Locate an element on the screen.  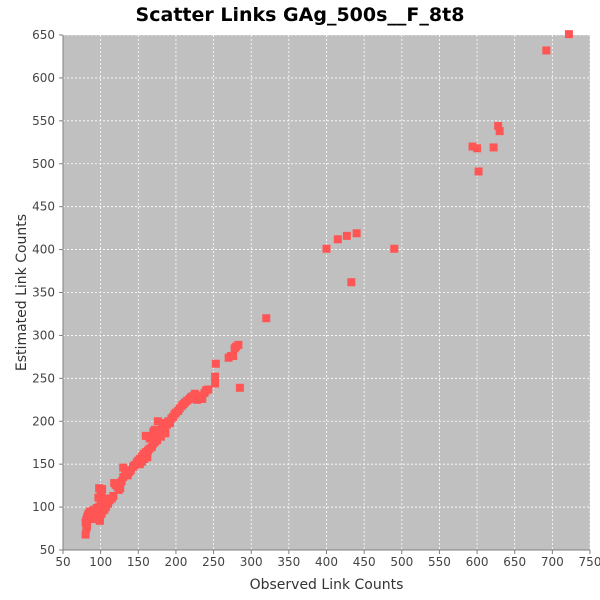
y-tick-label: 400 is located at coordinates (43, 250).